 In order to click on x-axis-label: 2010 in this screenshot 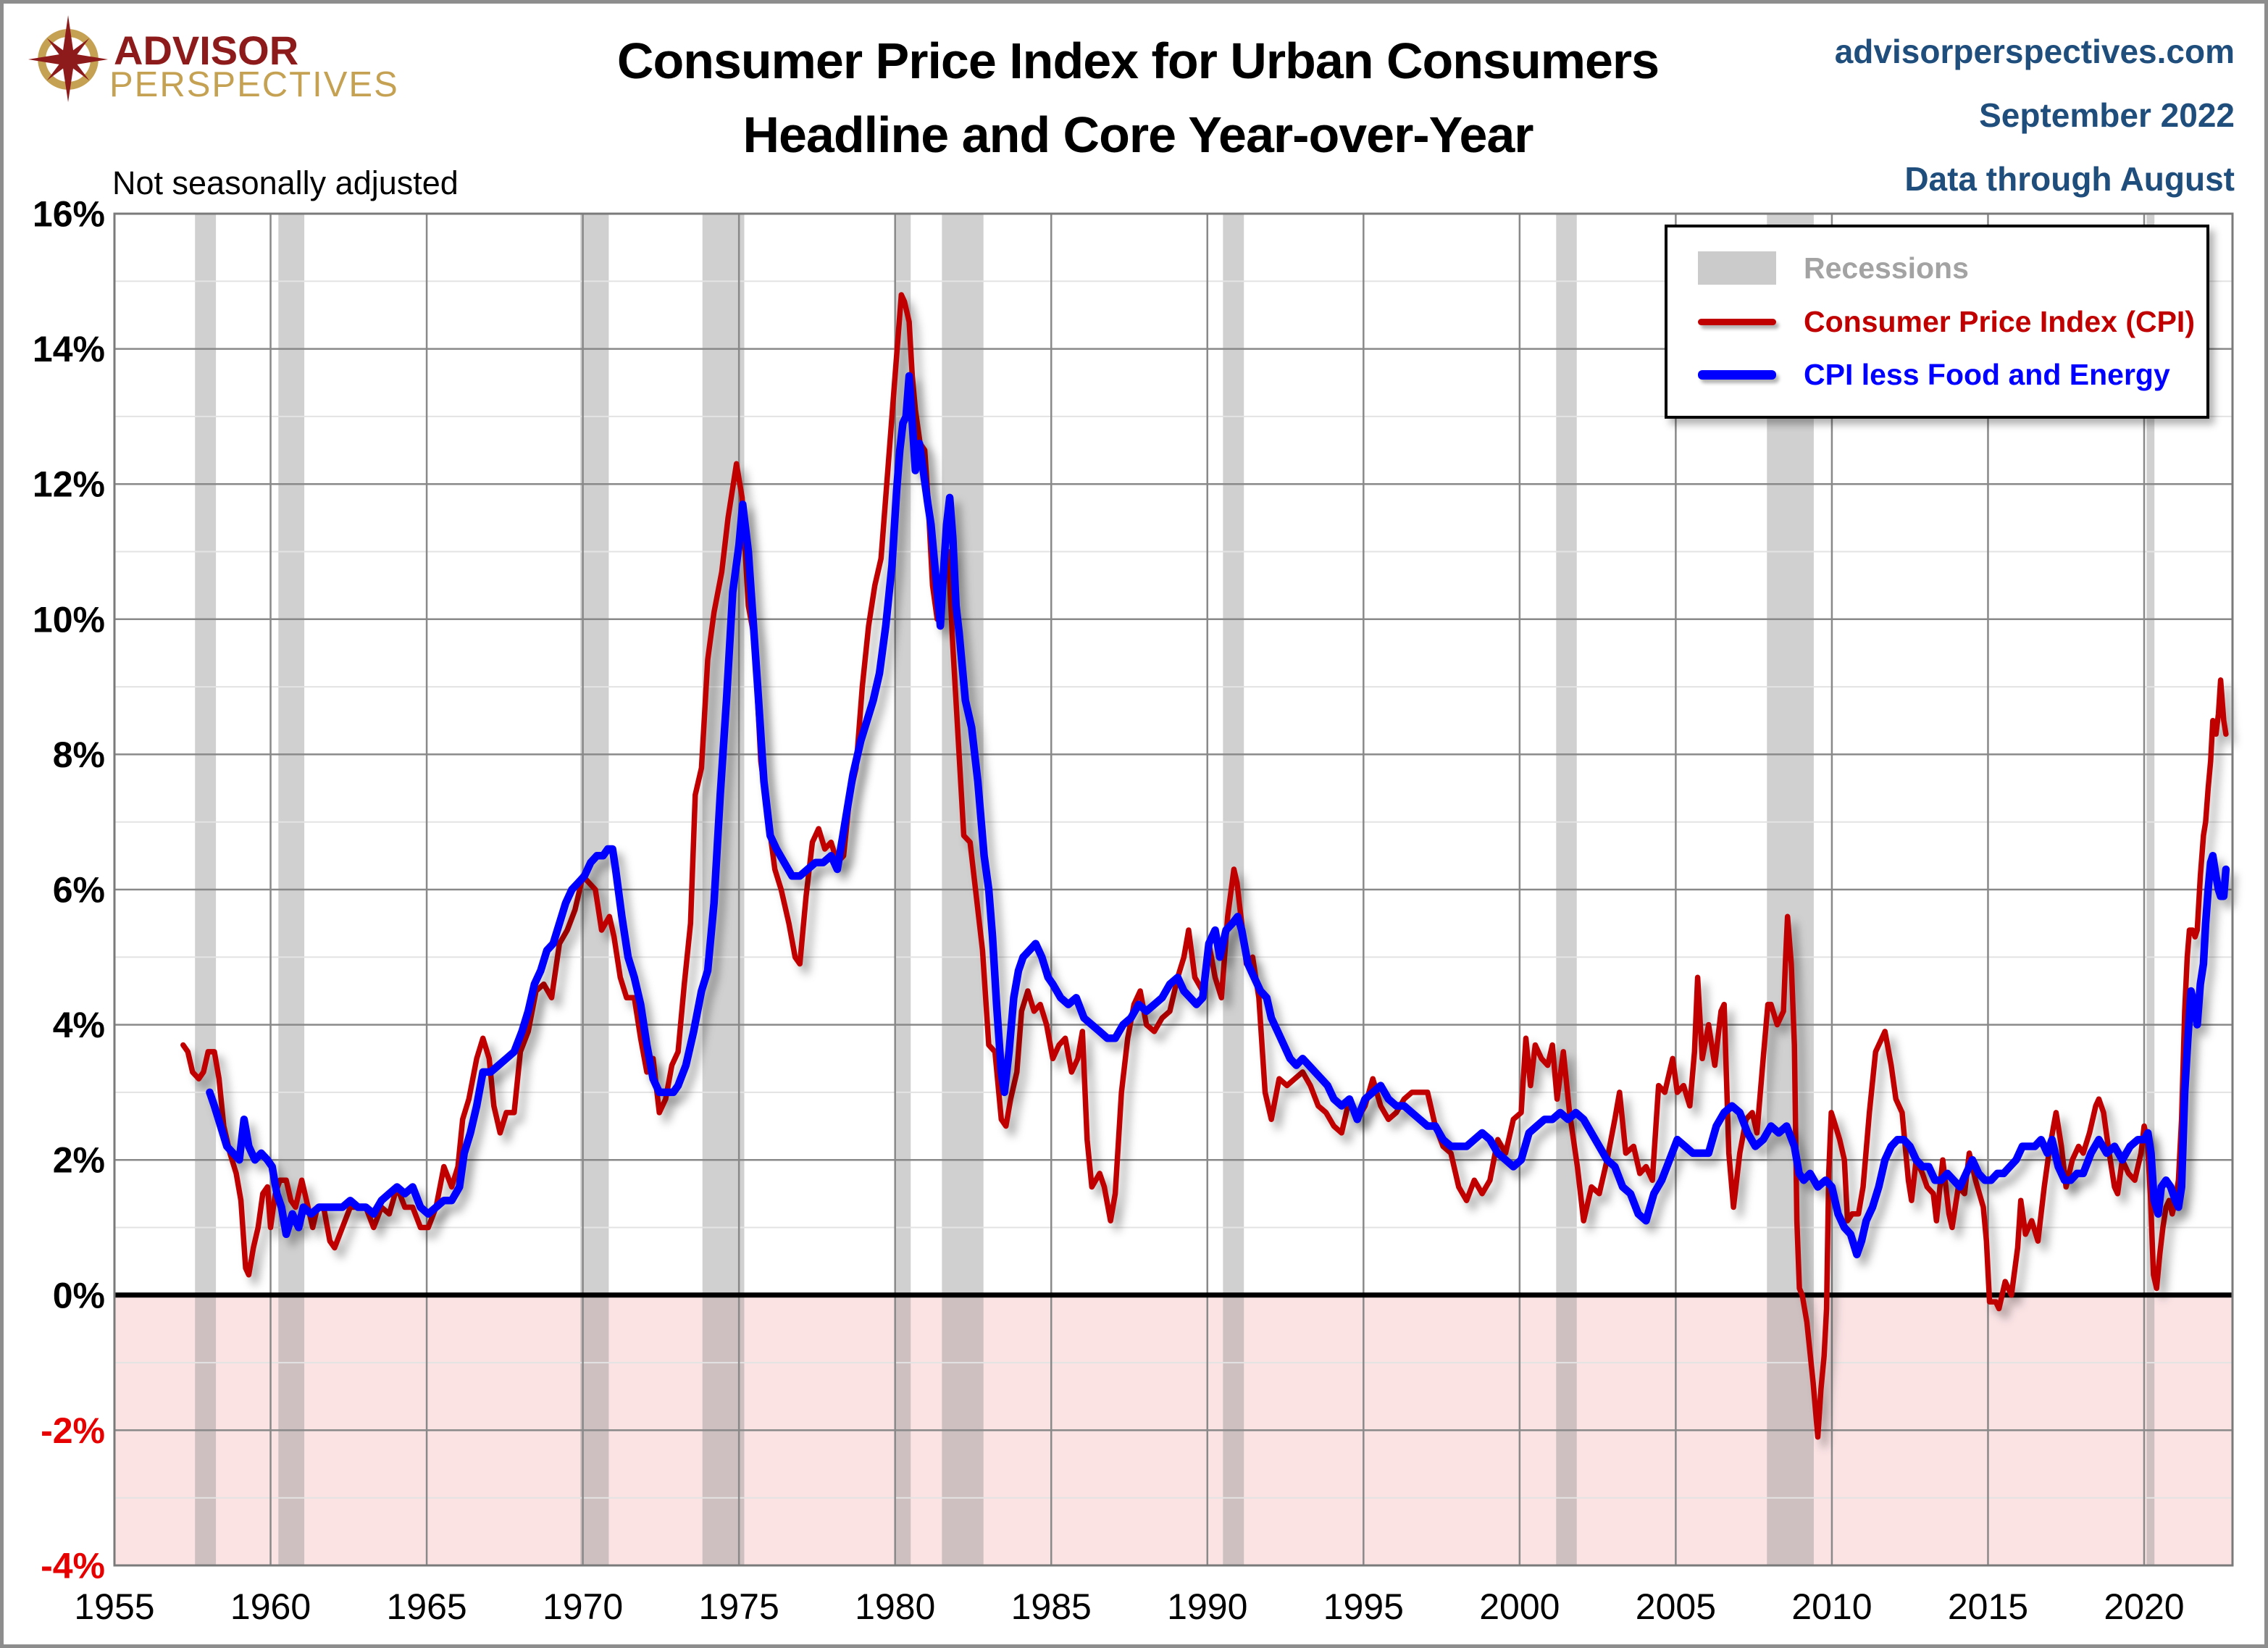, I will do `click(1832, 1606)`.